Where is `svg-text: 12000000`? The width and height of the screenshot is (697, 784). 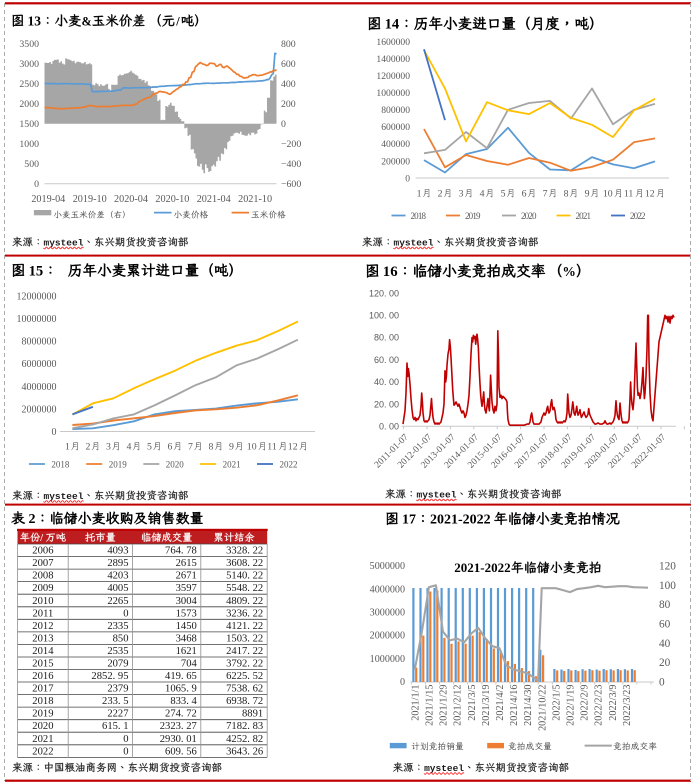 svg-text: 12000000 is located at coordinates (37, 297).